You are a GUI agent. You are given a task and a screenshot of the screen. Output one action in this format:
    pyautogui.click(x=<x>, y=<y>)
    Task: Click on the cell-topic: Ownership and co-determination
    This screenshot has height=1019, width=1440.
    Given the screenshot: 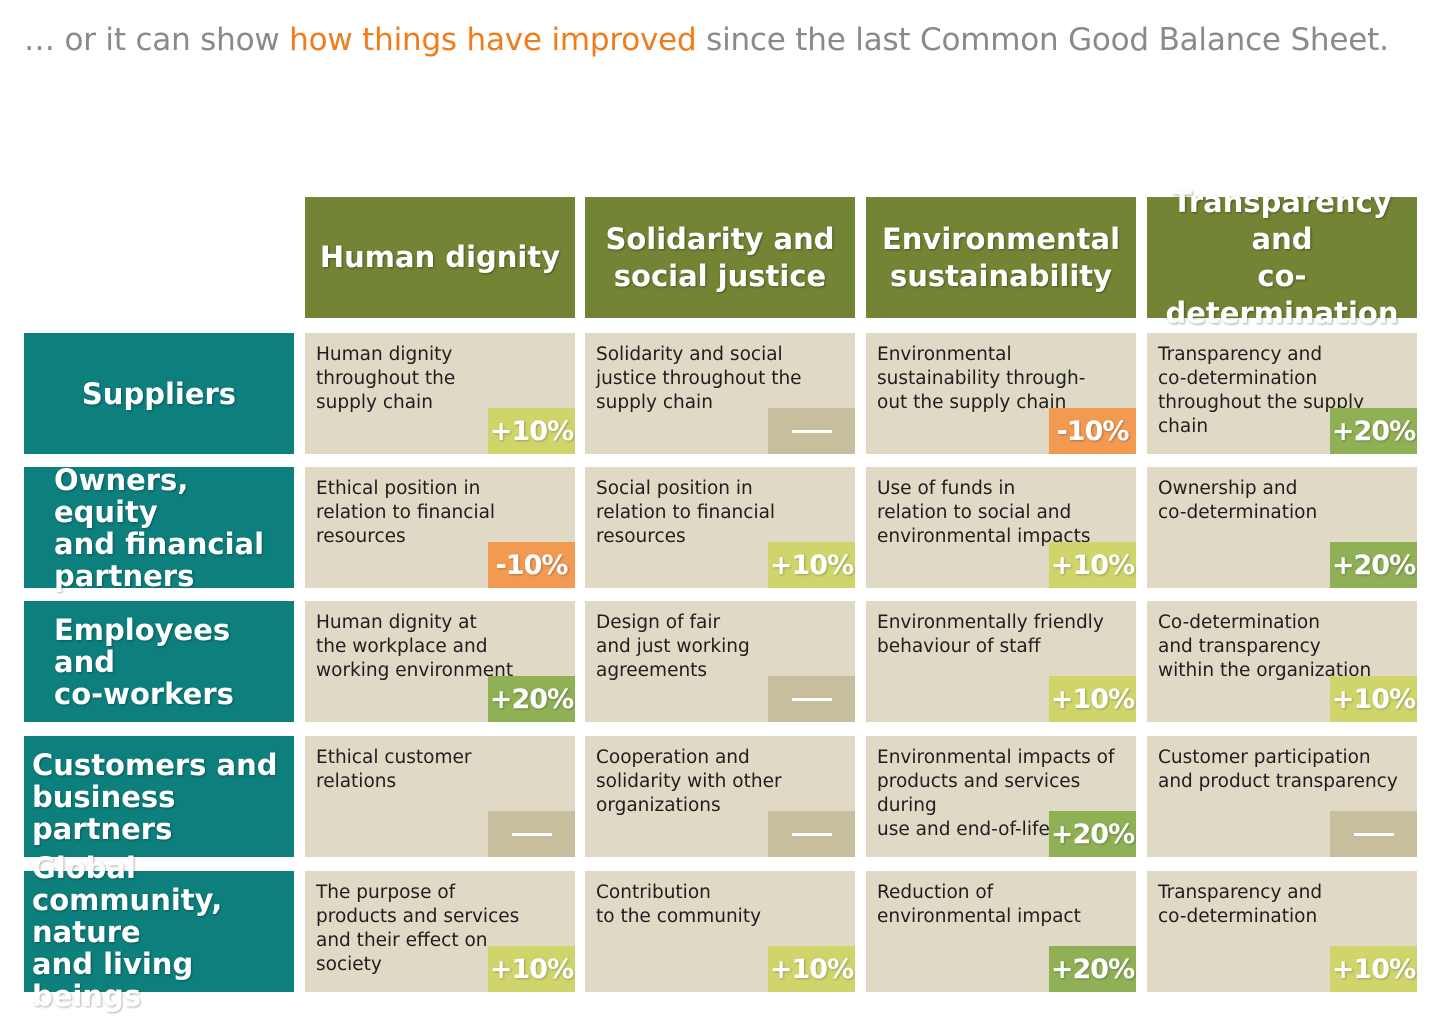 What is the action you would take?
    pyautogui.click(x=1282, y=501)
    